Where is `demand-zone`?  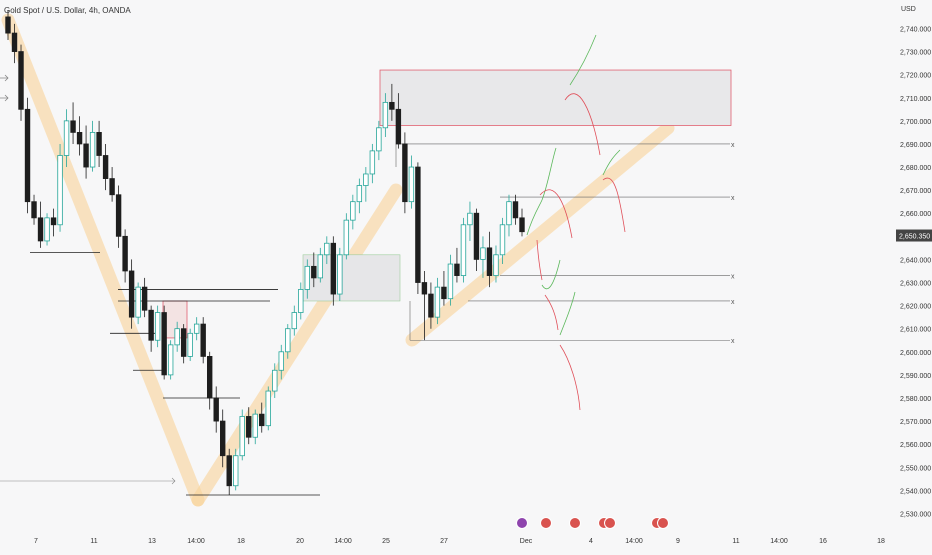 demand-zone is located at coordinates (351, 278).